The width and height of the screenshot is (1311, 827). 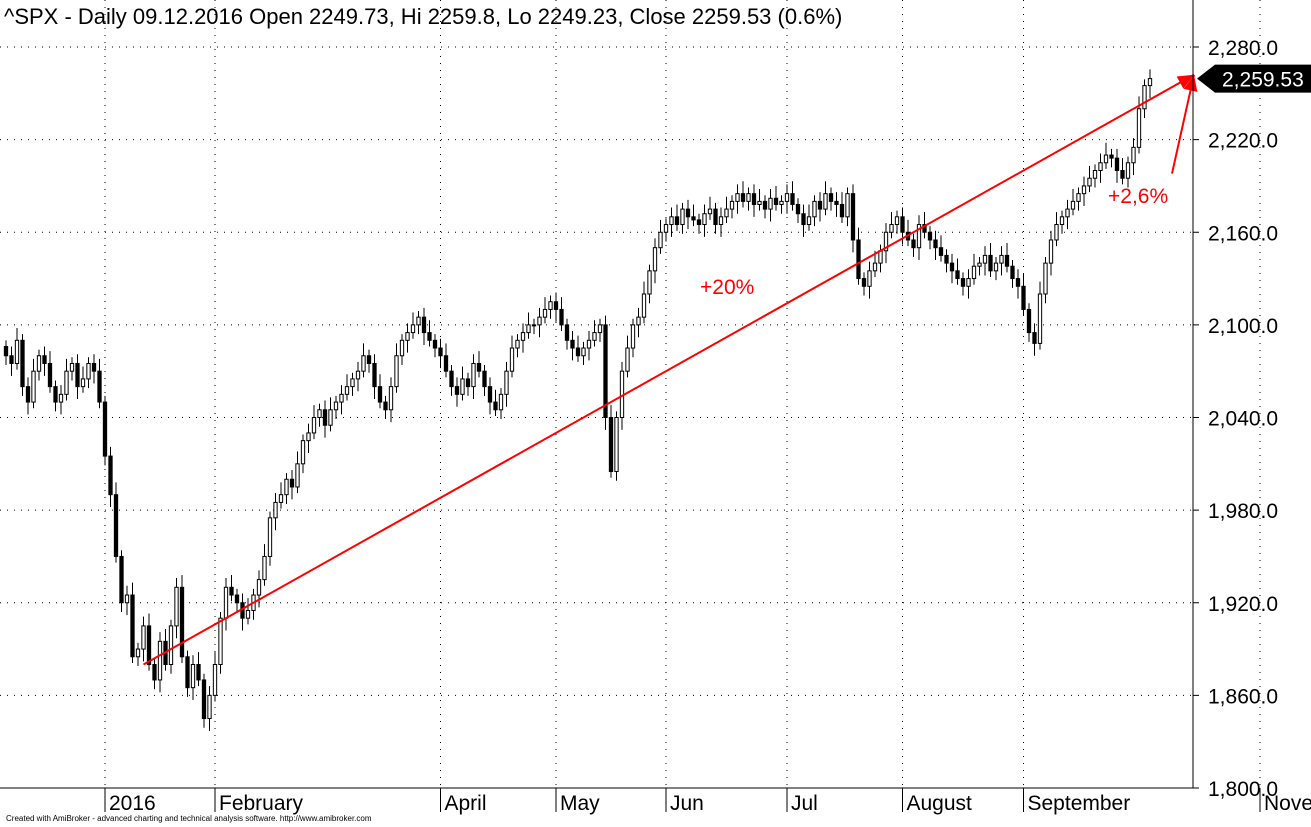 I want to click on y-tick-label: 1,860.0, so click(x=1243, y=696).